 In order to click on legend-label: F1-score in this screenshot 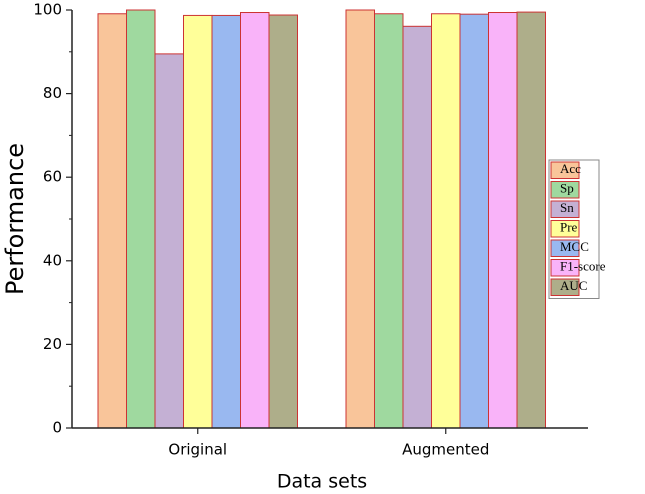, I will do `click(583, 266)`.